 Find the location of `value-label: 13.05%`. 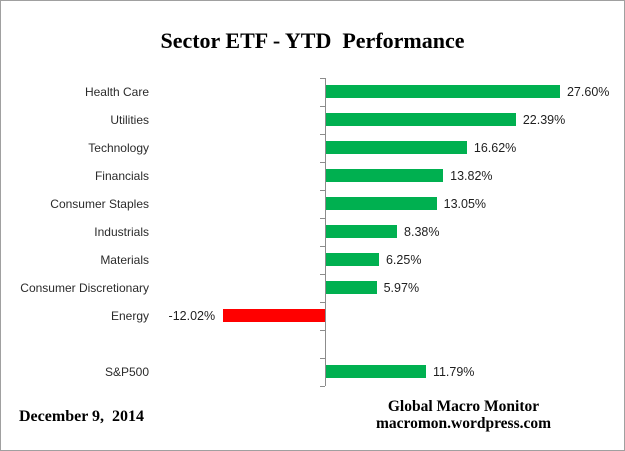

value-label: 13.05% is located at coordinates (465, 204).